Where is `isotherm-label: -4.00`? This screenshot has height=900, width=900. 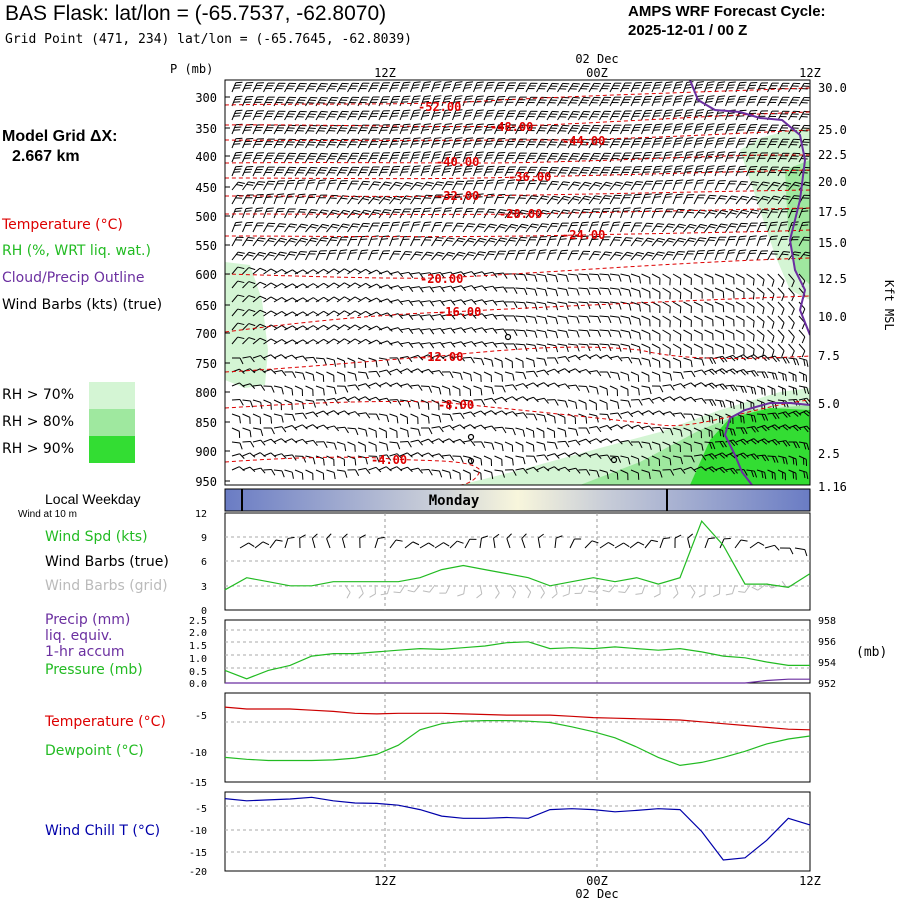
isotherm-label: -4.00 is located at coordinates (389, 460).